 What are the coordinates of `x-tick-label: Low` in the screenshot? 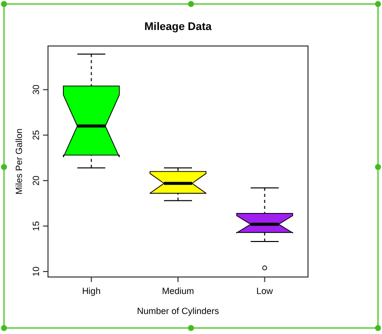 It's located at (265, 291).